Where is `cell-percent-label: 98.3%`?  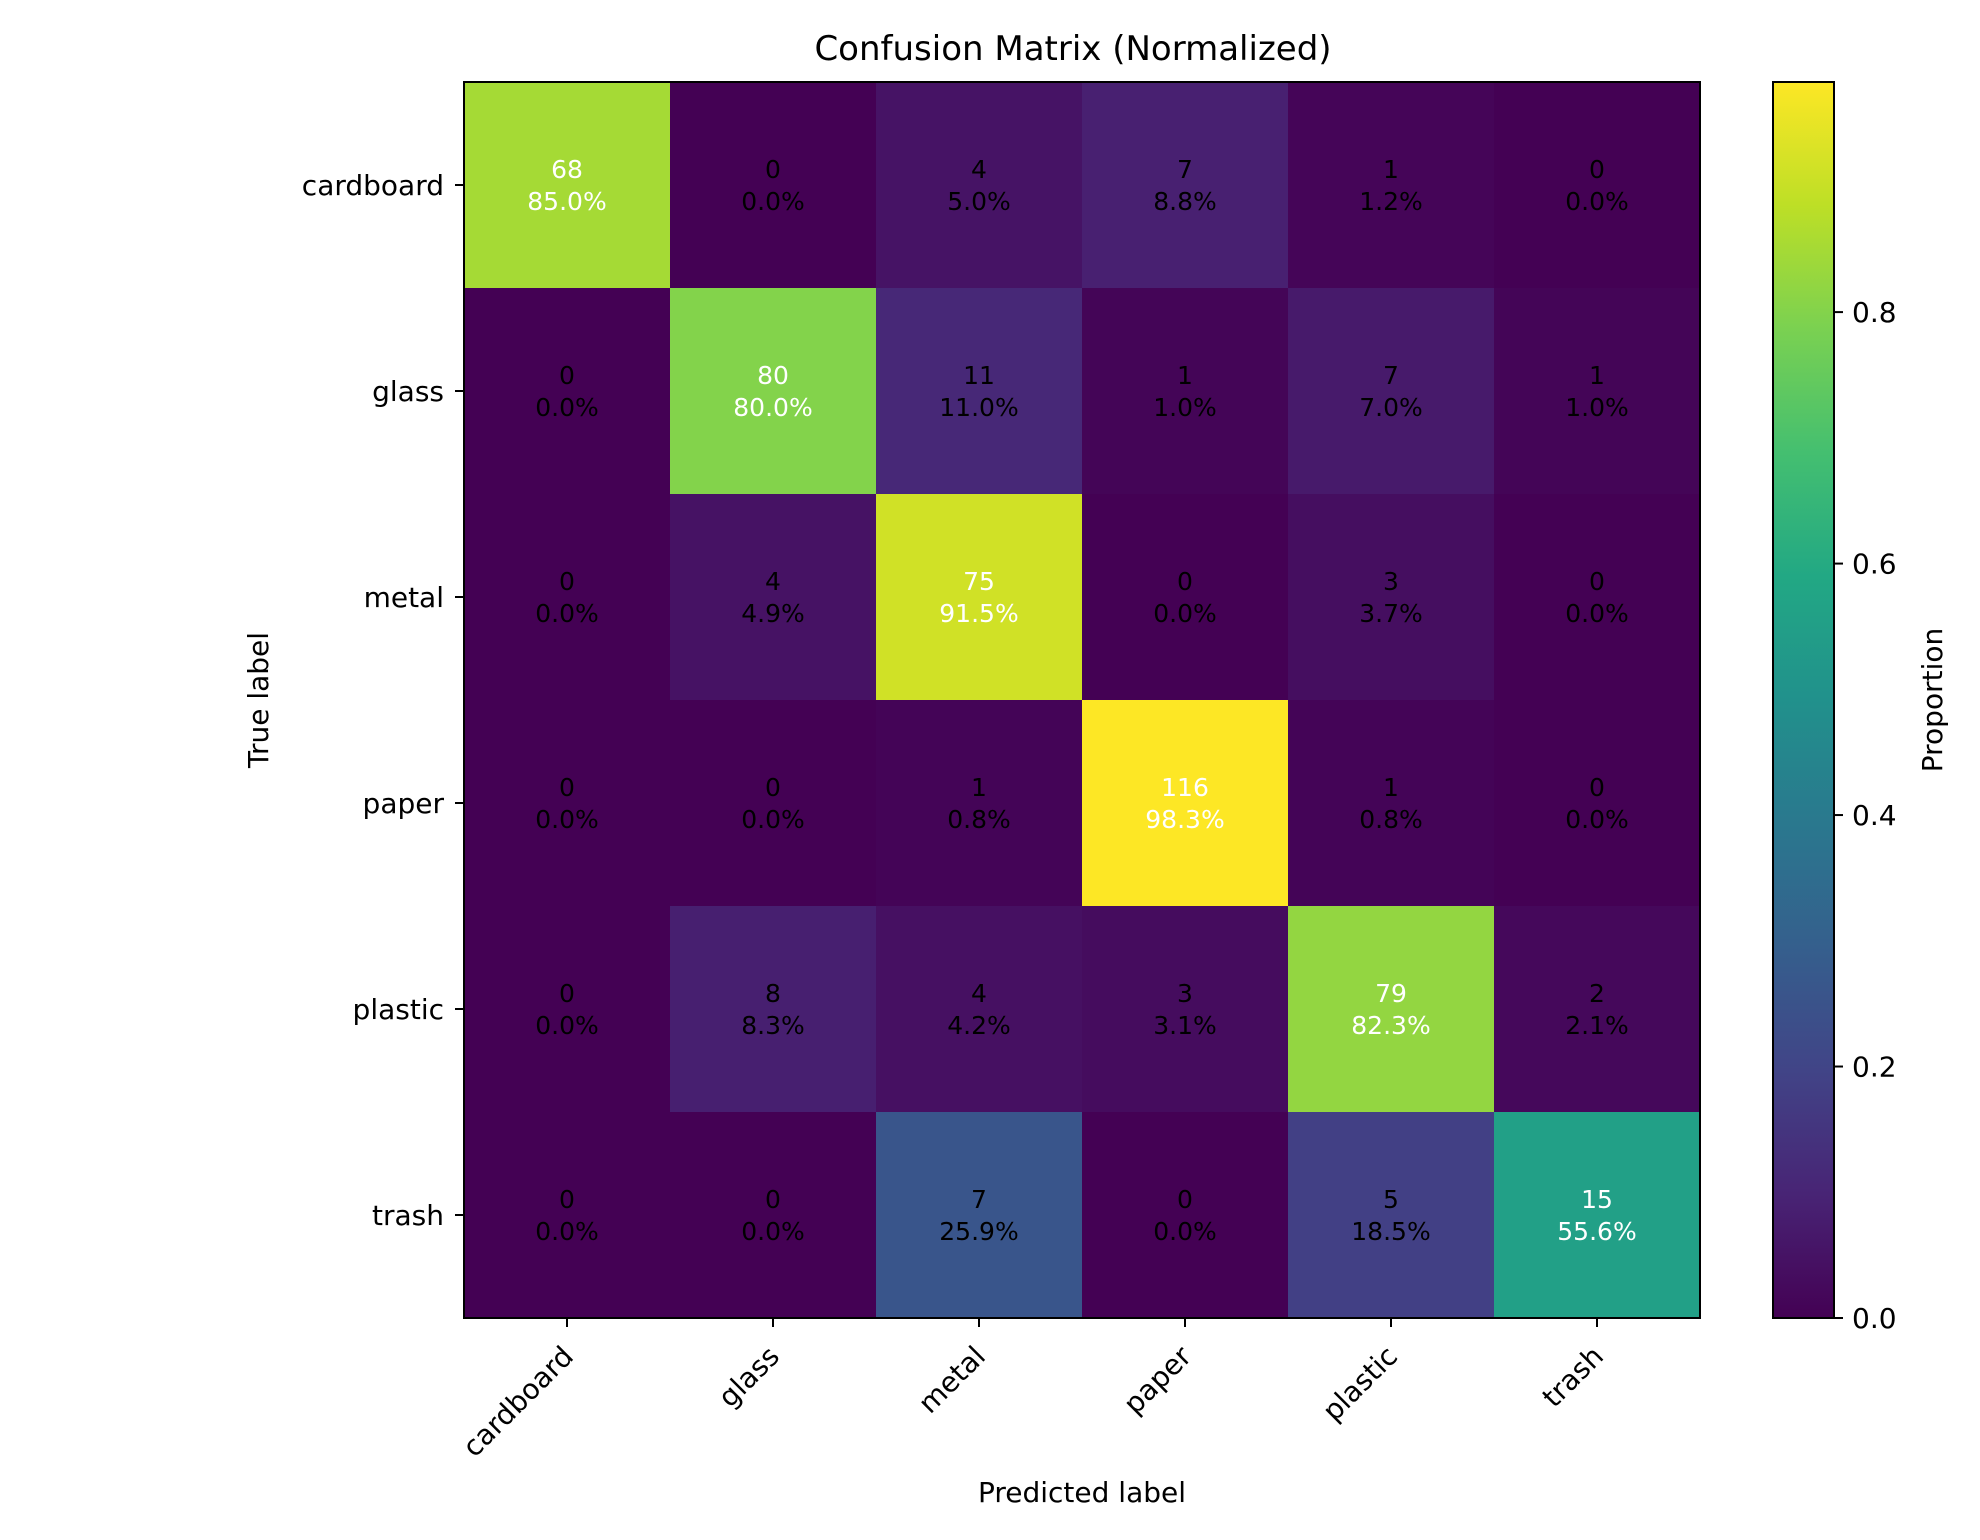
cell-percent-label: 98.3% is located at coordinates (1184, 819).